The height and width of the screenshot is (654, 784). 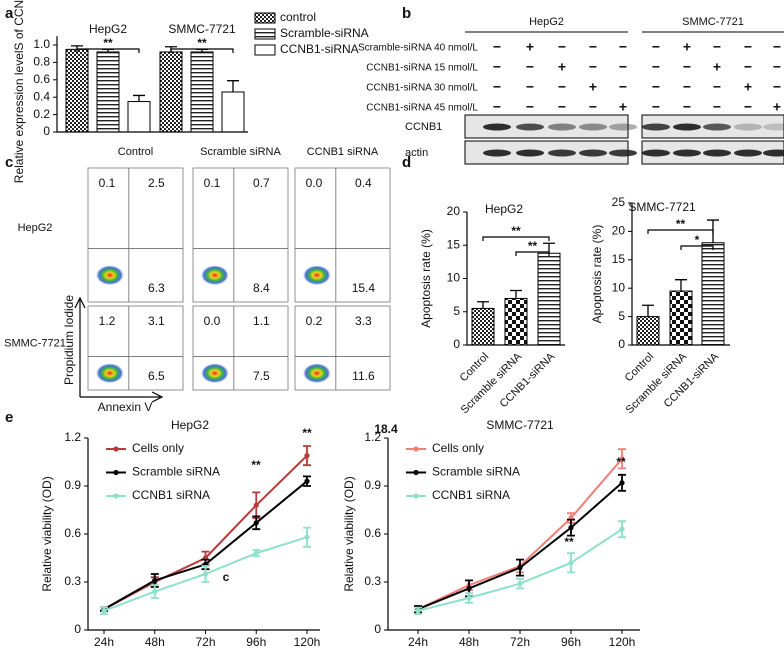 What do you see at coordinates (456, 311) in the screenshot?
I see `y-tick-label: 5` at bounding box center [456, 311].